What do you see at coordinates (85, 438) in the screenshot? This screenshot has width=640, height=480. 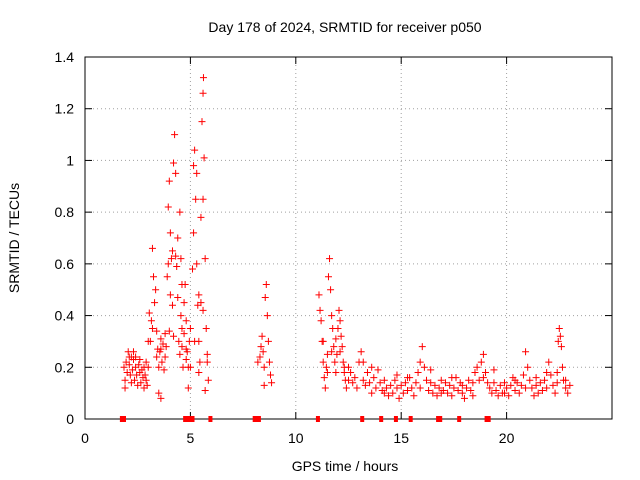 I see `x-tick-label: 0` at bounding box center [85, 438].